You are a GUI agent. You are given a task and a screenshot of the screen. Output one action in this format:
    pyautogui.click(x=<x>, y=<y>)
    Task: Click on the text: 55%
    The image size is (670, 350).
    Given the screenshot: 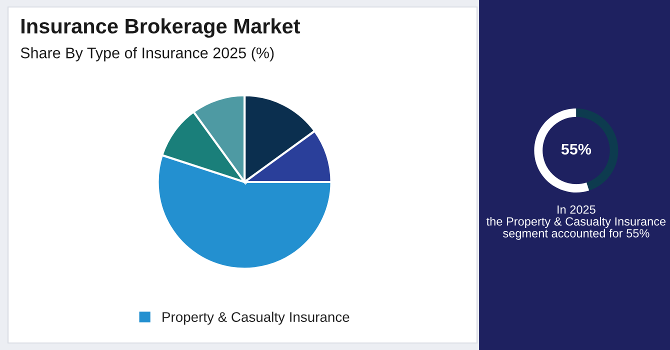 What is the action you would take?
    pyautogui.click(x=576, y=149)
    